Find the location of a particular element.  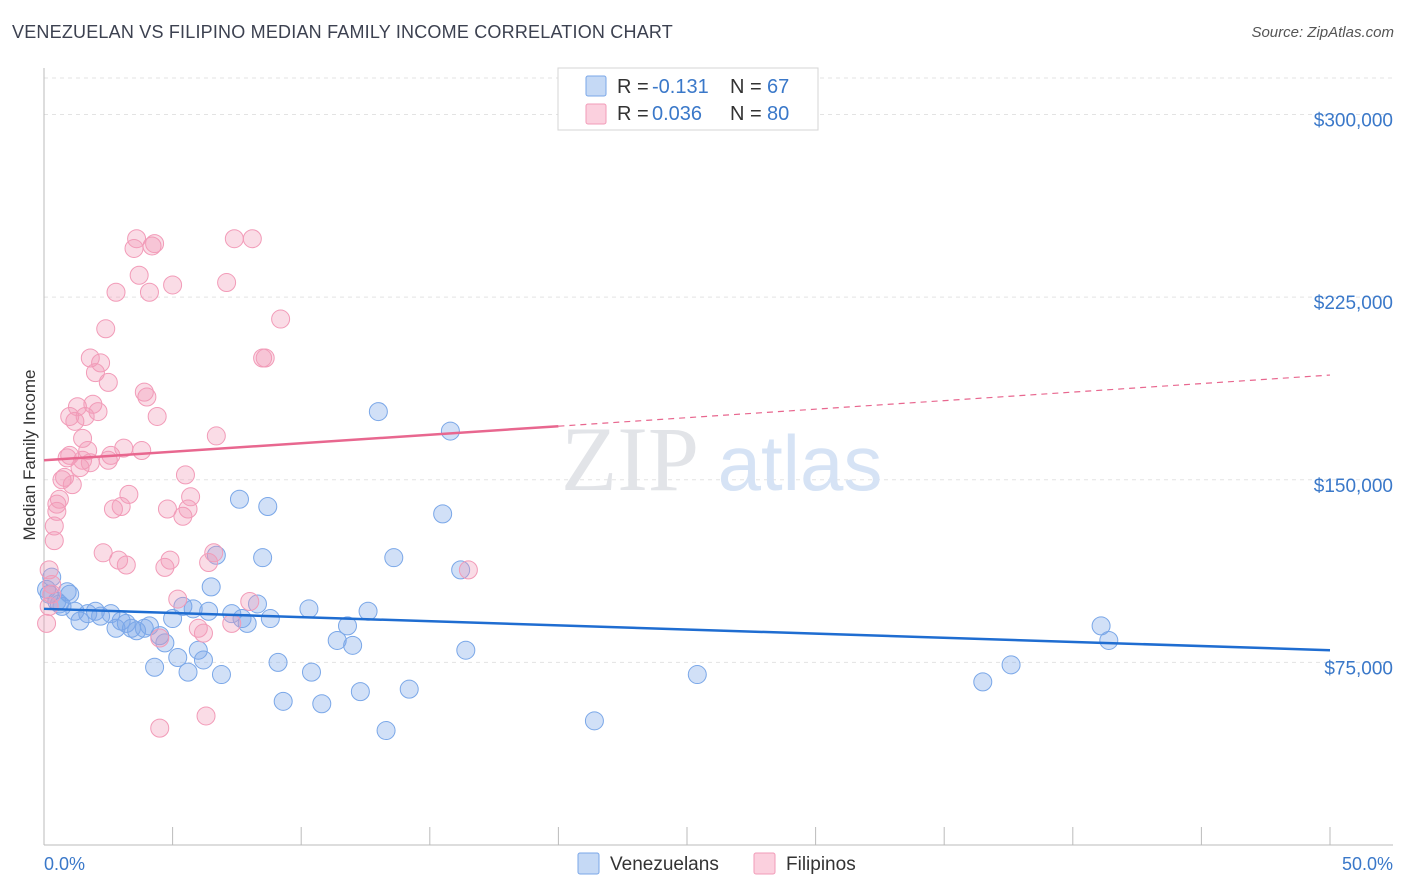

y-axis-label: Median Family Income is located at coordinates (29, 454).